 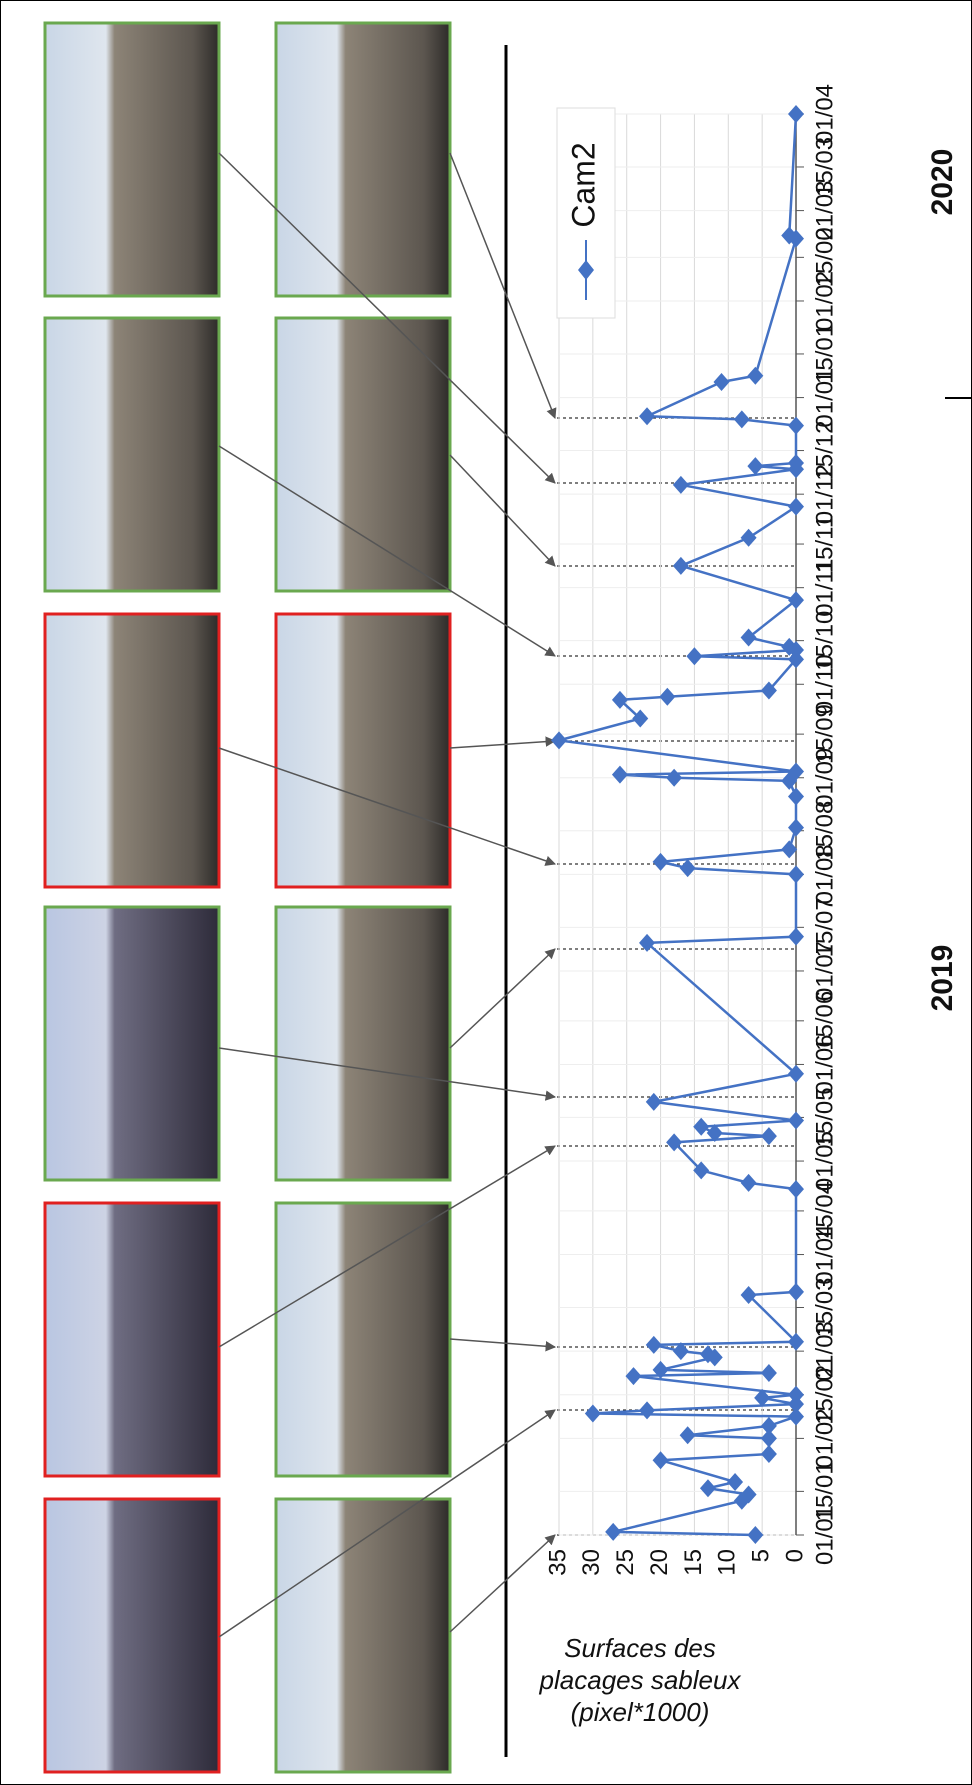 What do you see at coordinates (583, 184) in the screenshot?
I see `legend-label: Cam2` at bounding box center [583, 184].